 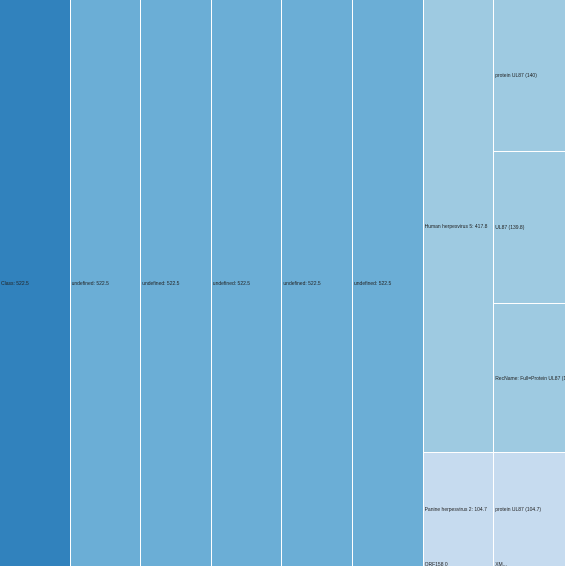 I want to click on host-1-child-0-cell: protein UL87 (104.7), so click(x=530, y=510).